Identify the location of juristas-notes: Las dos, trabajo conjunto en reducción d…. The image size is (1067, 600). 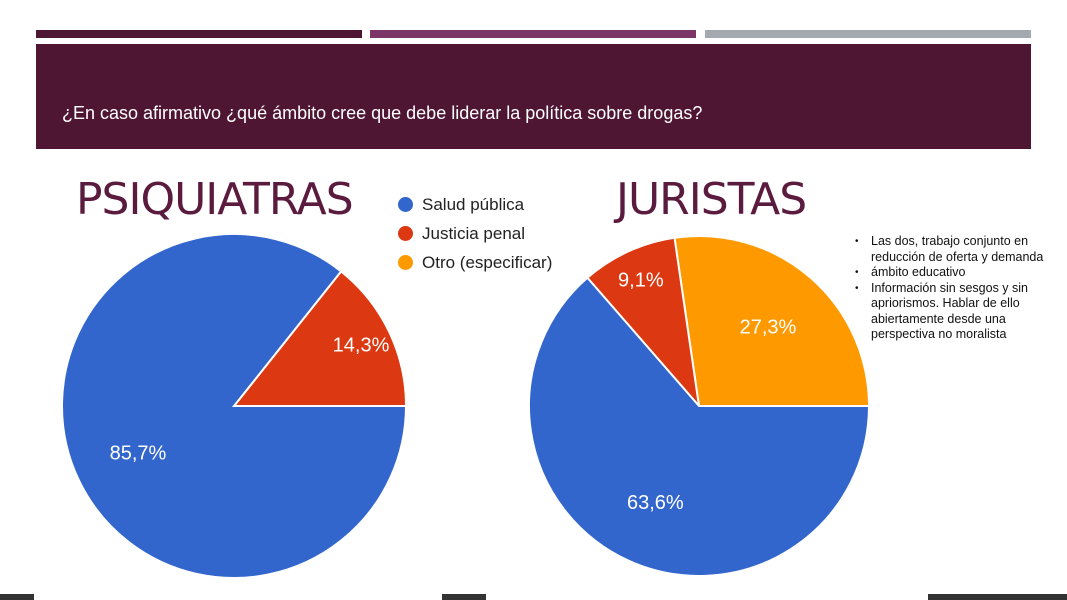
(955, 288).